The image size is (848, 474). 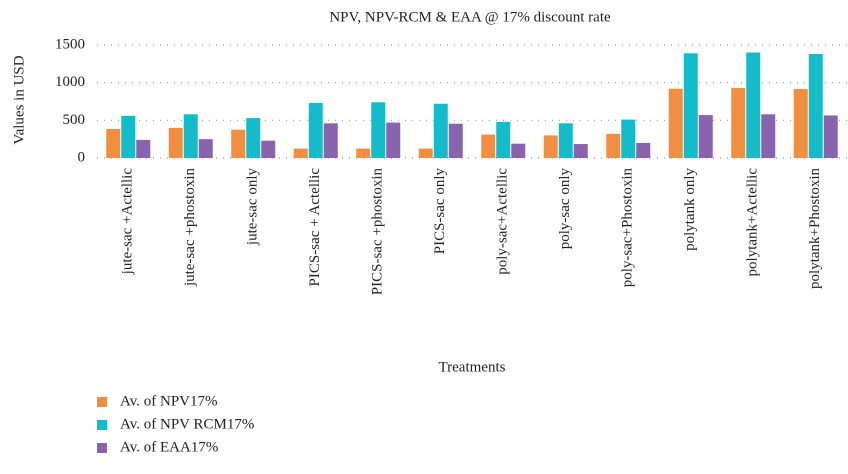 I want to click on y-tick-label: 1500, so click(x=70, y=44).